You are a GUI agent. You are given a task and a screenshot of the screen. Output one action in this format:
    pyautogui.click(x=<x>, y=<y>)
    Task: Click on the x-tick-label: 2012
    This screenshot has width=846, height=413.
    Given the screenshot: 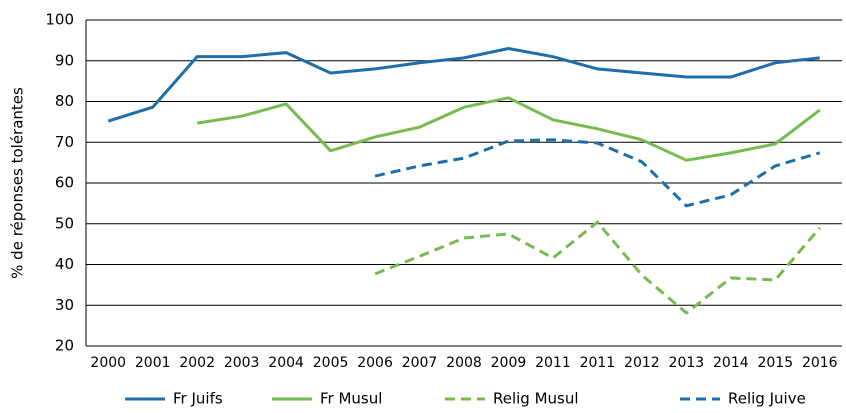 What is the action you would take?
    pyautogui.click(x=642, y=363)
    